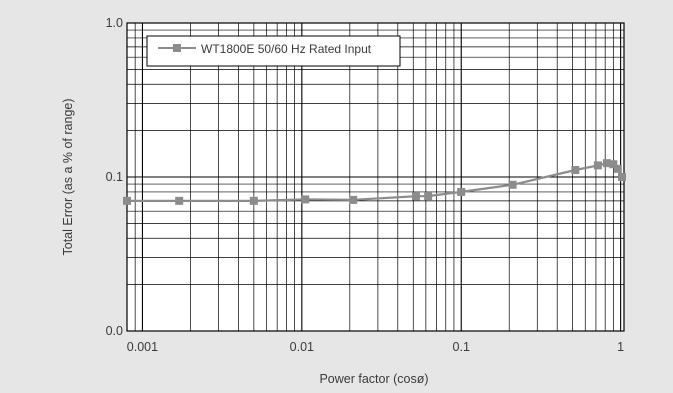 The width and height of the screenshot is (673, 393). I want to click on x-tick-label: 0.1, so click(461, 347).